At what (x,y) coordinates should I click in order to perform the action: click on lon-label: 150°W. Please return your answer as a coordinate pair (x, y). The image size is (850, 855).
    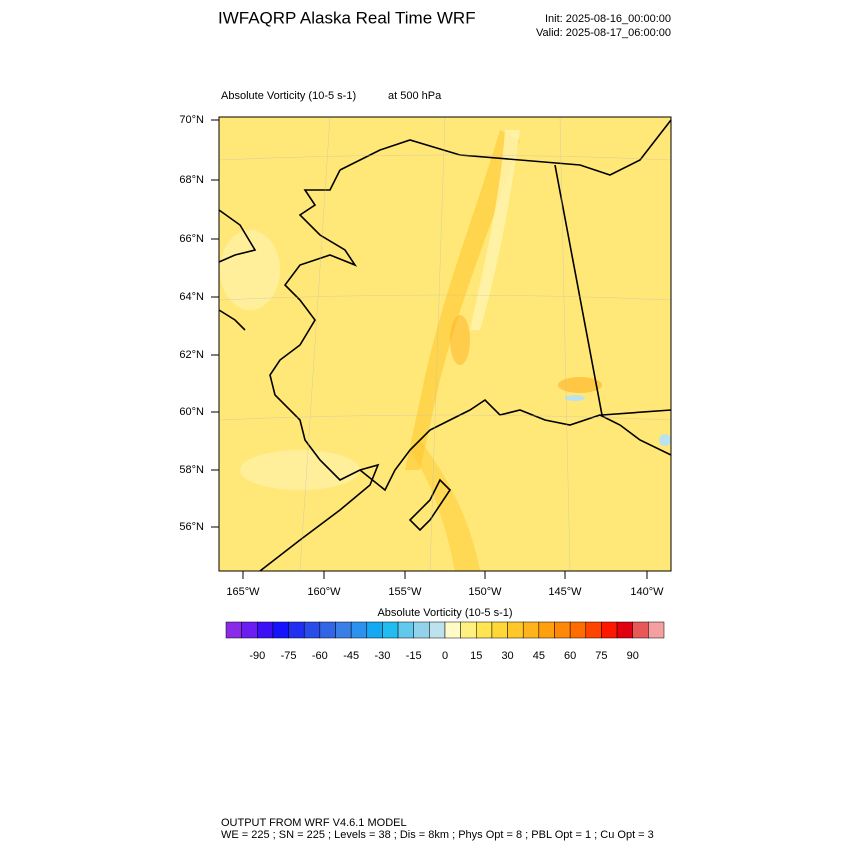
    Looking at the image, I should click on (485, 592).